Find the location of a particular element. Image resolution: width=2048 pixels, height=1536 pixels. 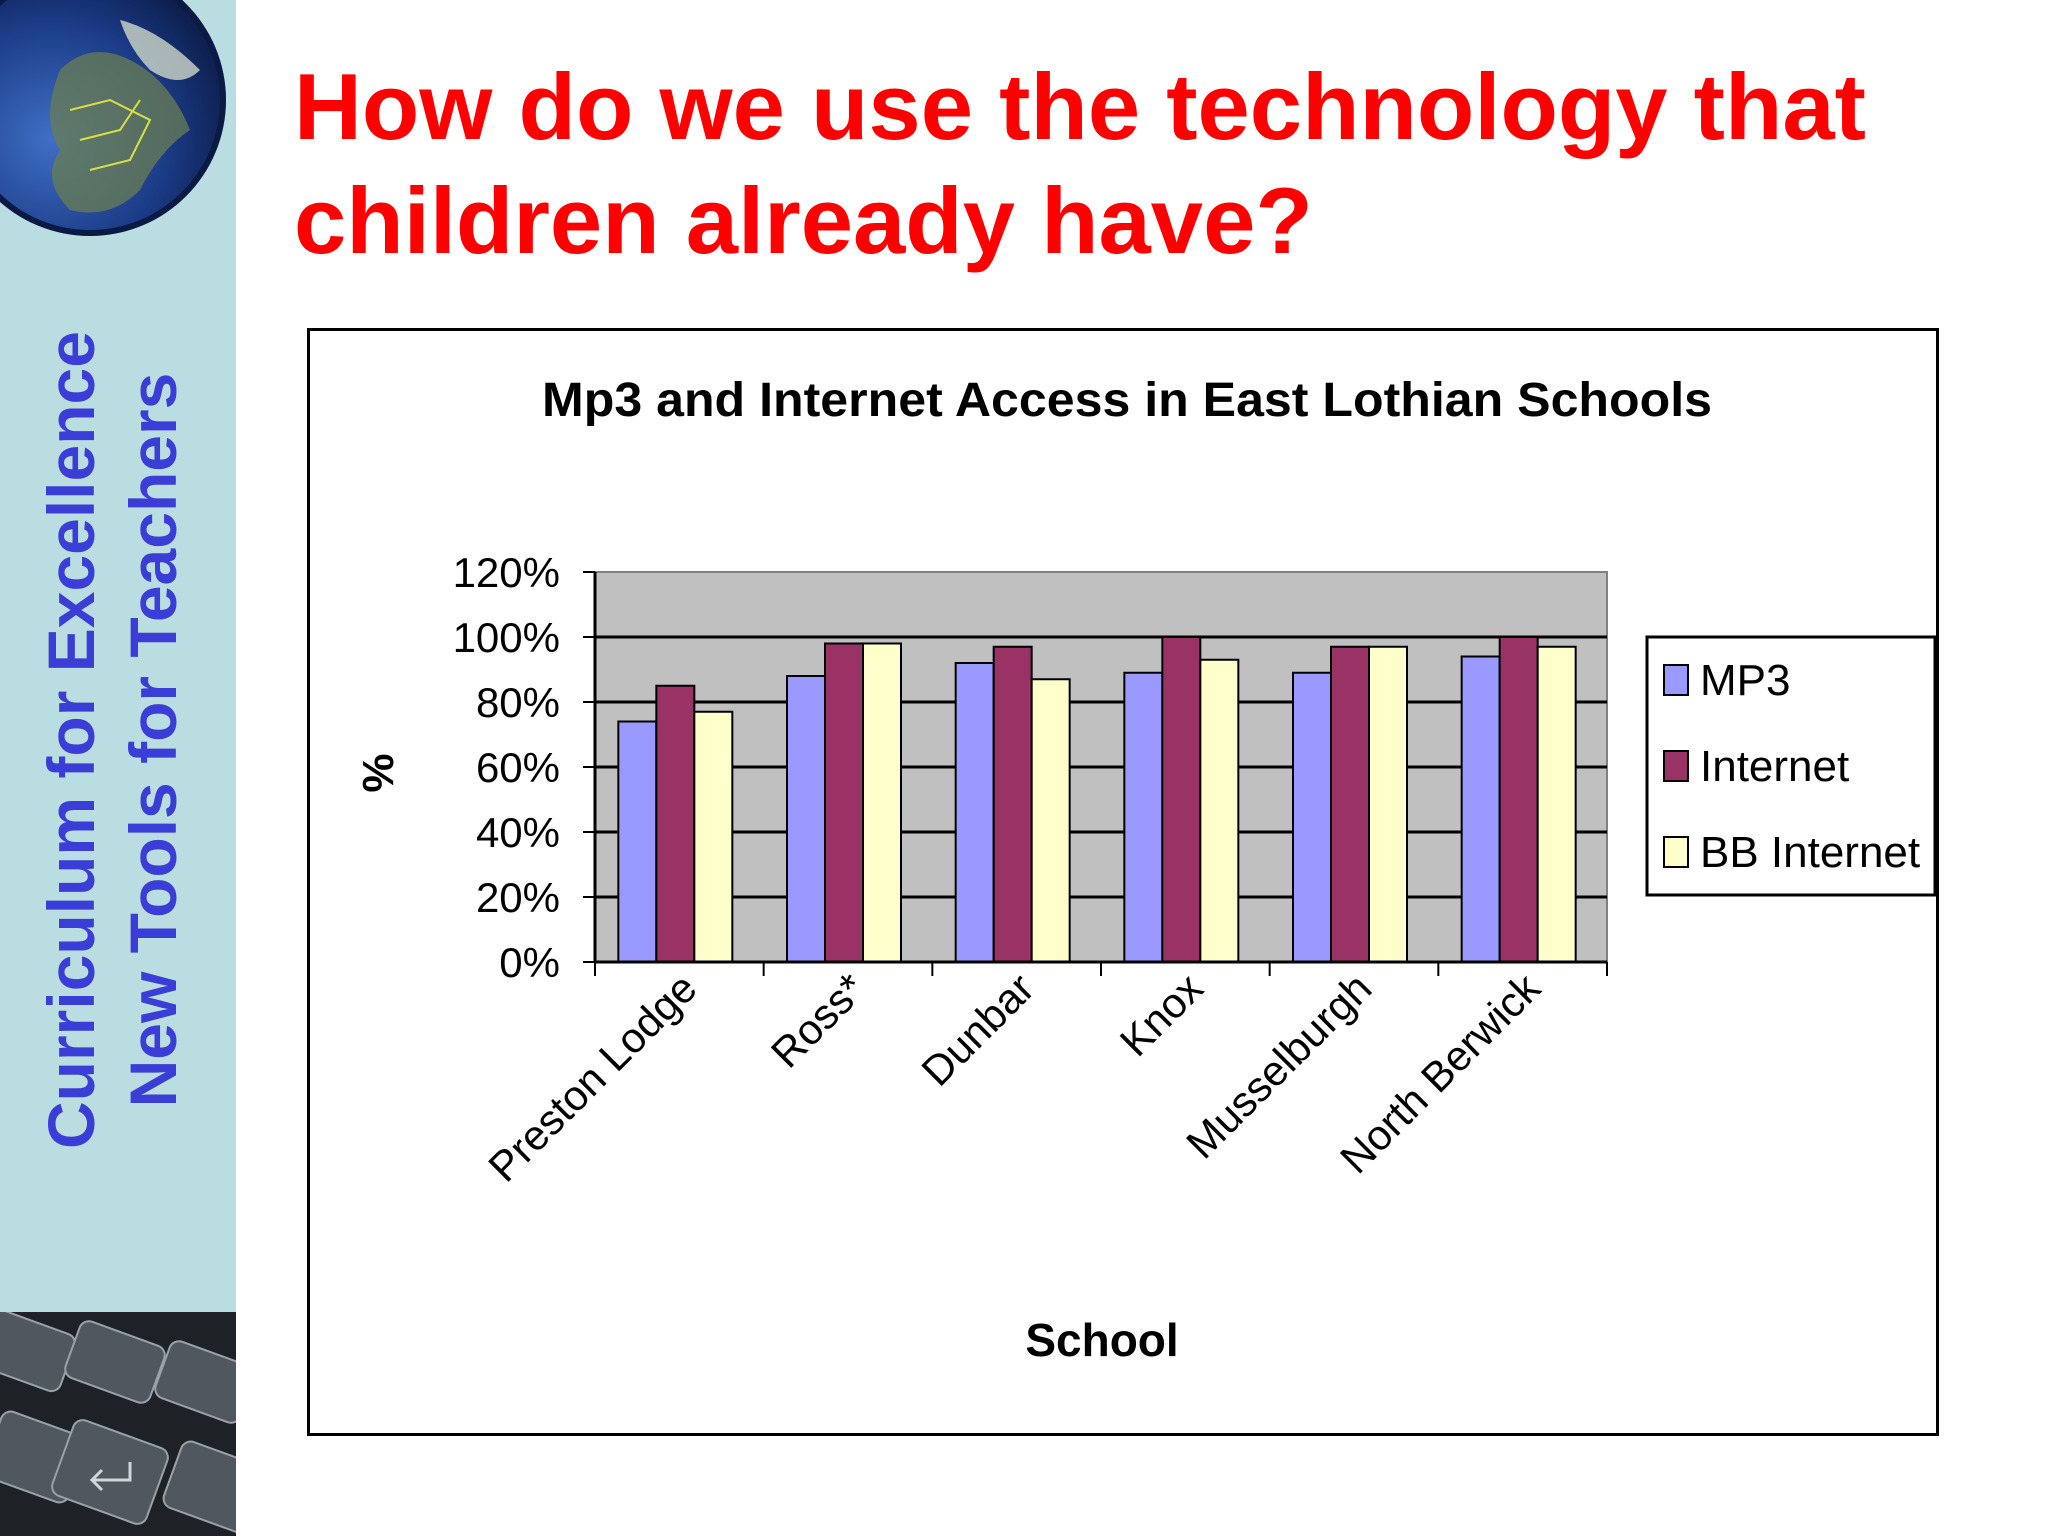

y-axis-label: % is located at coordinates (378, 772).